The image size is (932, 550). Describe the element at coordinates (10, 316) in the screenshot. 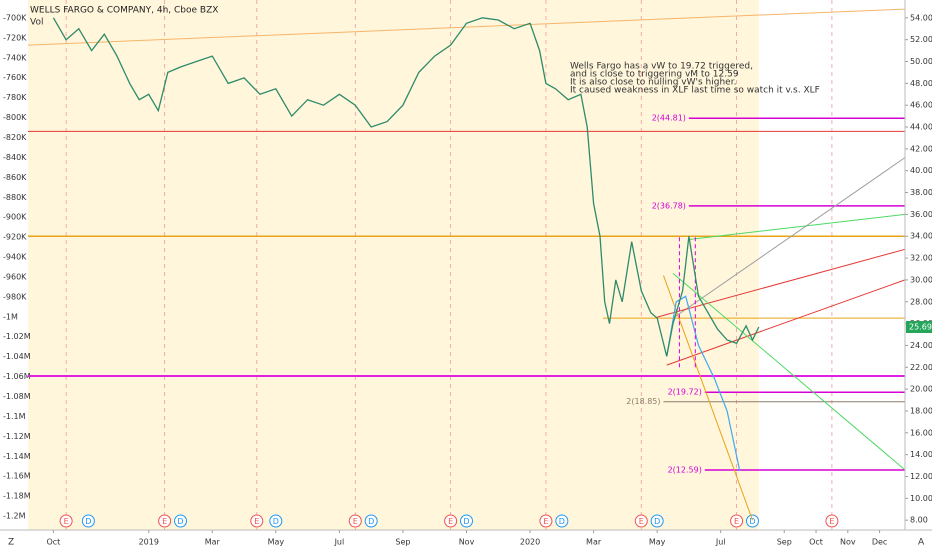

I see `y2-tick-label: -1M` at that location.